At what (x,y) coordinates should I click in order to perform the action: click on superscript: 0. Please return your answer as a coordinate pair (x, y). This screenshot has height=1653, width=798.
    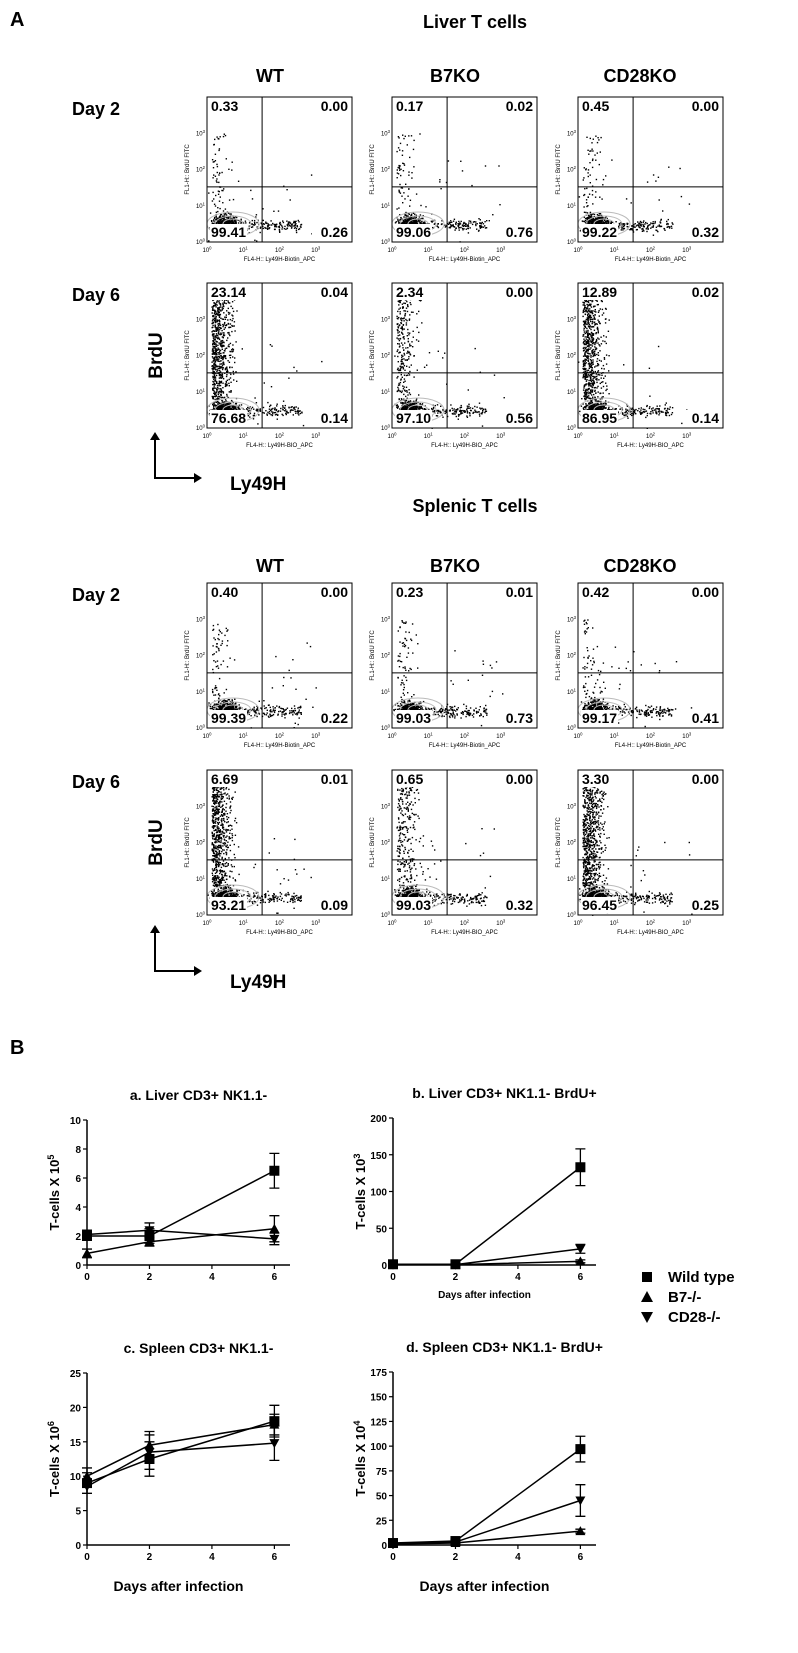
    Looking at the image, I should click on (575, 240).